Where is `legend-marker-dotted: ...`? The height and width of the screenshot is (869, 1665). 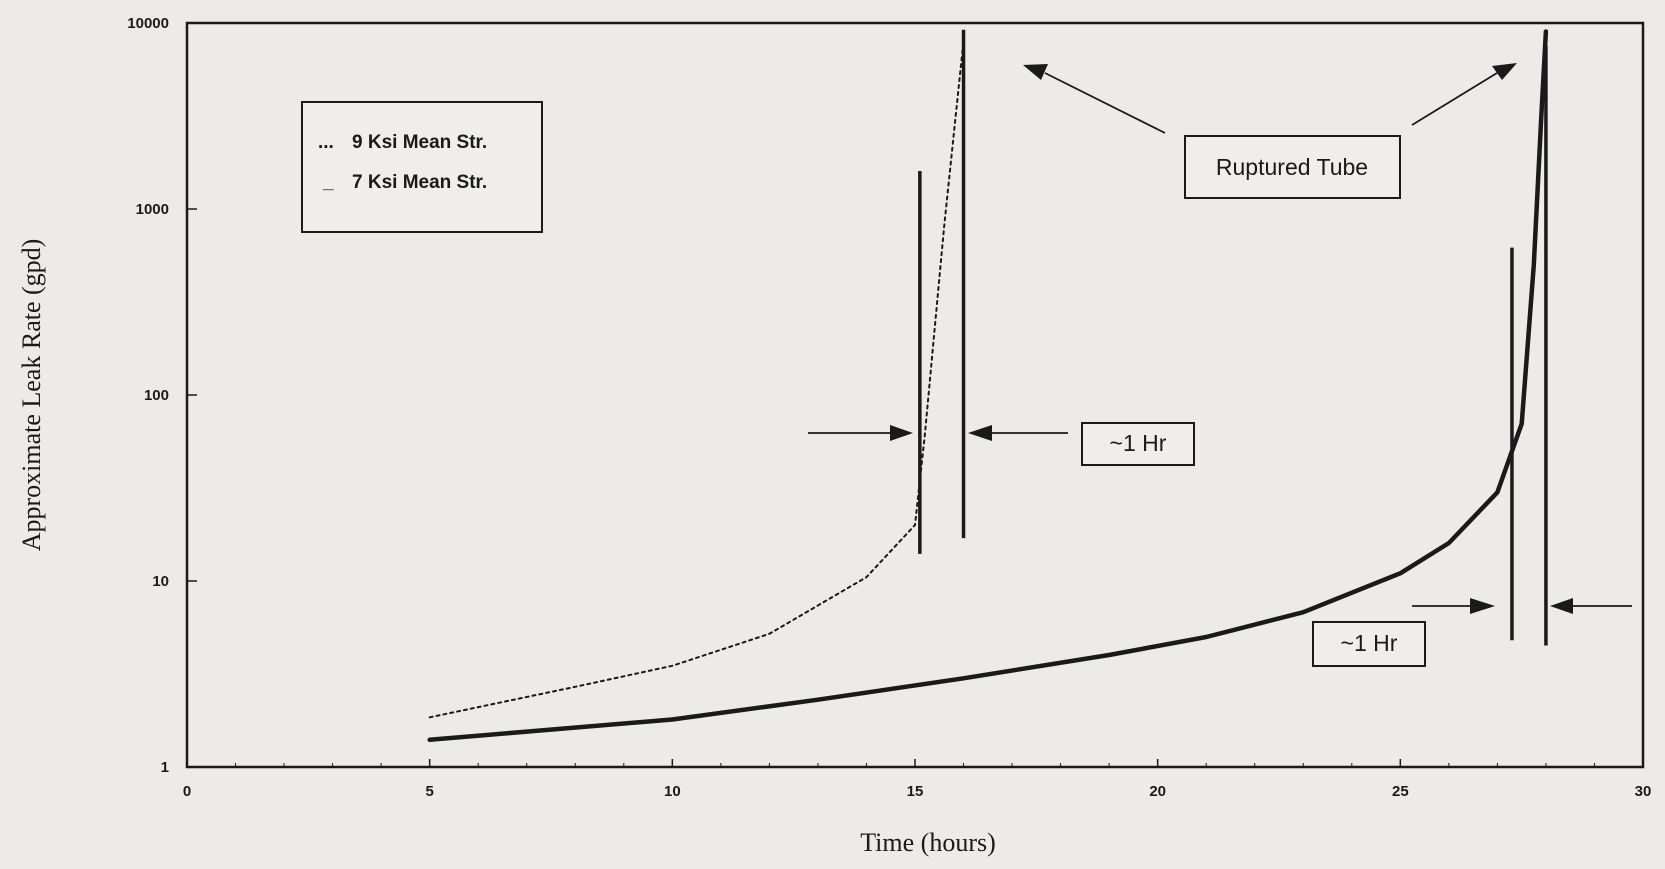 legend-marker-dotted: ... is located at coordinates (326, 142).